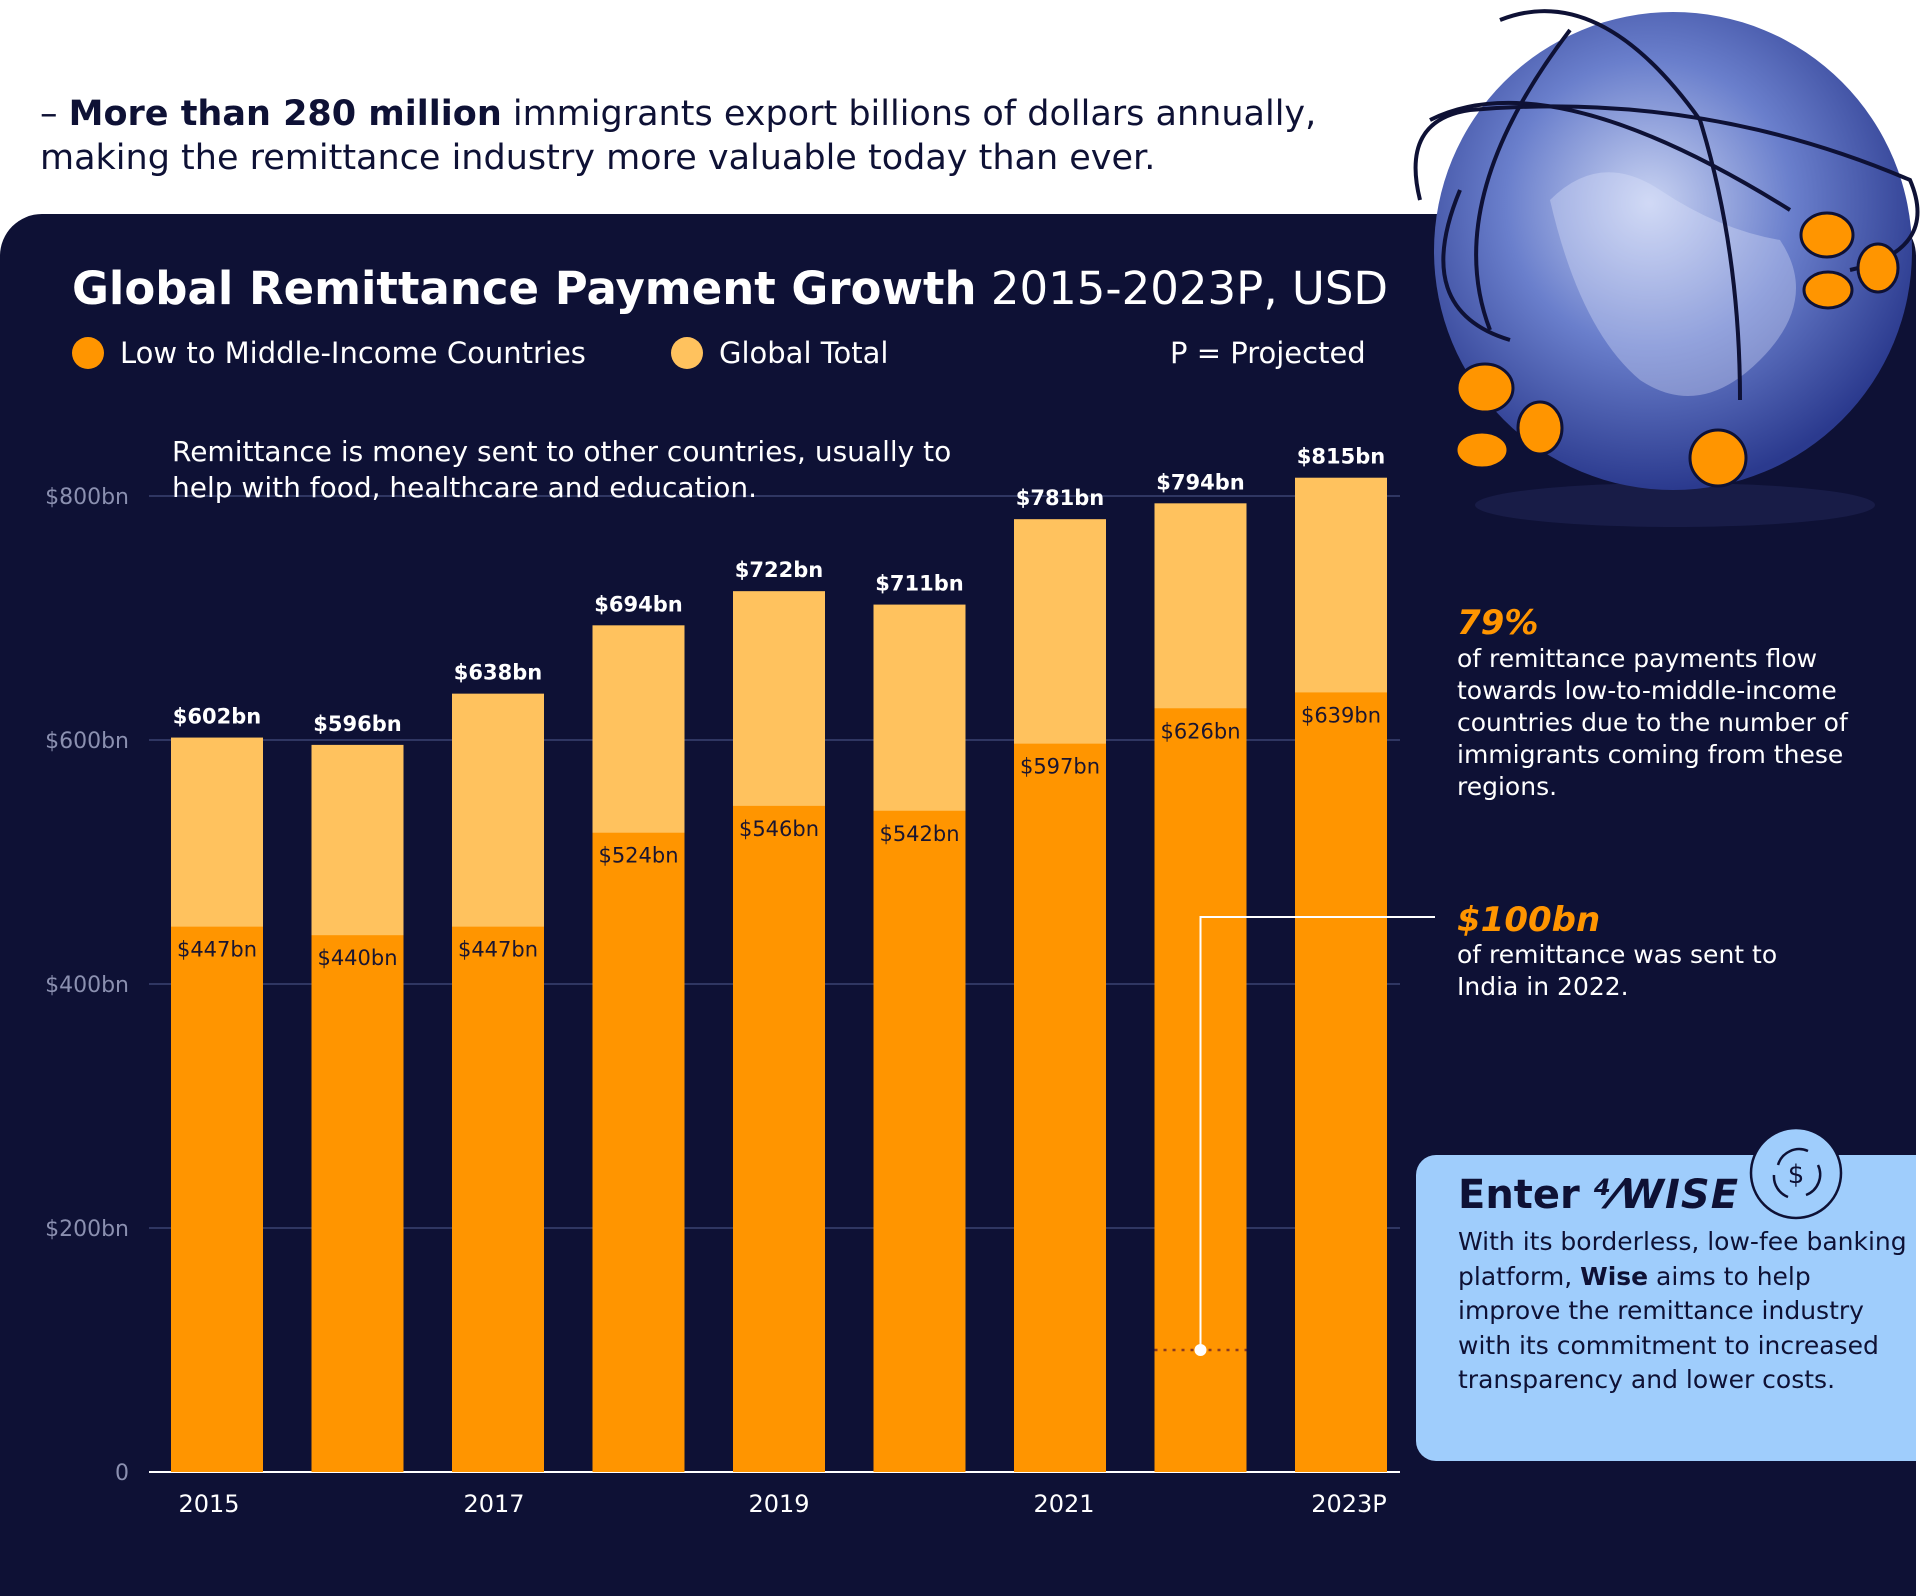 The width and height of the screenshot is (1920, 1596). Describe the element at coordinates (779, 829) in the screenshot. I see `low-income-data-label: $546bn` at that location.